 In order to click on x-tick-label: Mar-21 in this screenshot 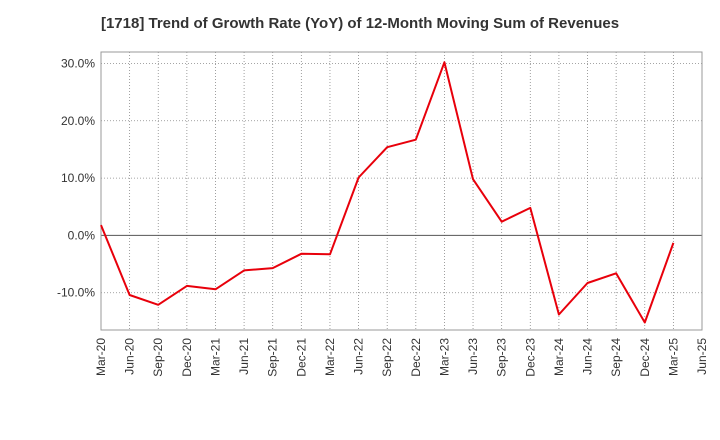, I will do `click(215, 357)`.